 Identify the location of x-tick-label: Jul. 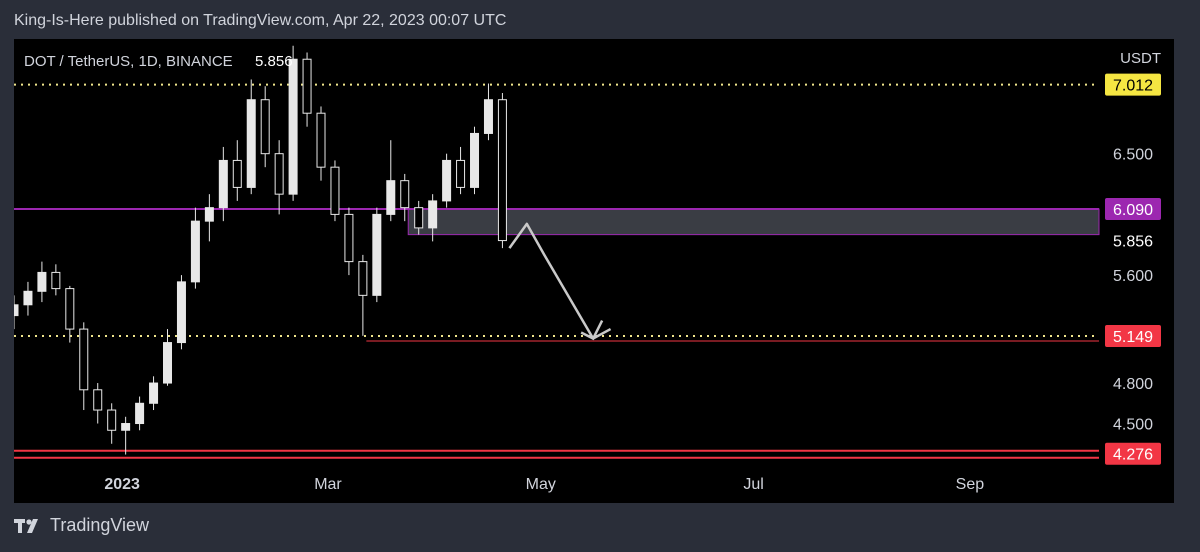
(753, 484).